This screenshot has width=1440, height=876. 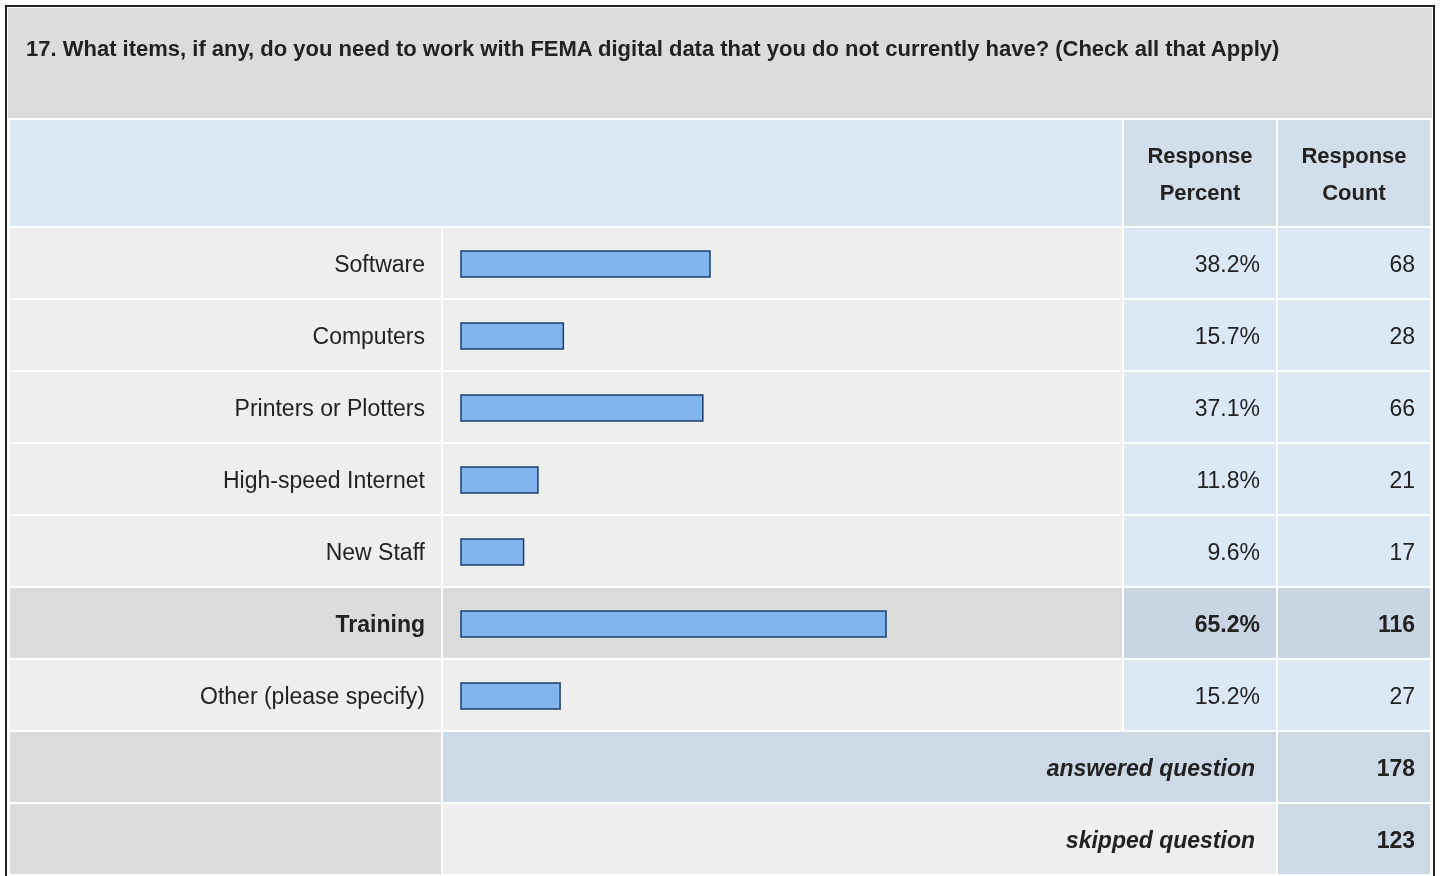 What do you see at coordinates (1402, 336) in the screenshot?
I see `text: 28` at bounding box center [1402, 336].